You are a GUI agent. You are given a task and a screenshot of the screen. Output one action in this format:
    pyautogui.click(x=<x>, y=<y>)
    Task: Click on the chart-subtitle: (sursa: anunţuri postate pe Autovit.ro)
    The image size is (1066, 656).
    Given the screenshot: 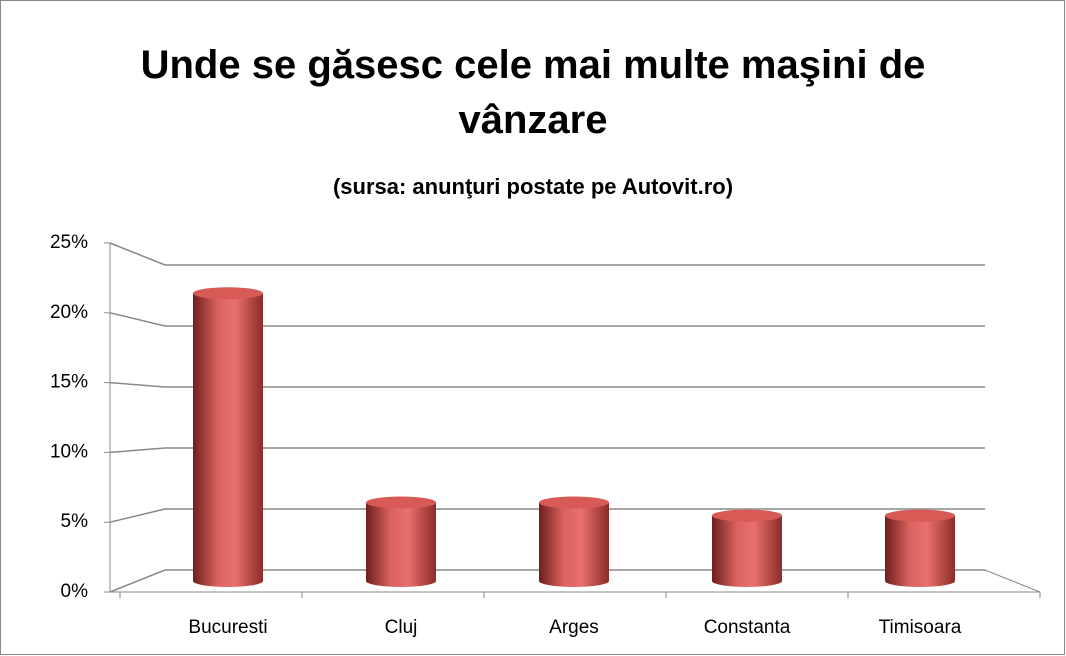 What is the action you would take?
    pyautogui.click(x=533, y=186)
    